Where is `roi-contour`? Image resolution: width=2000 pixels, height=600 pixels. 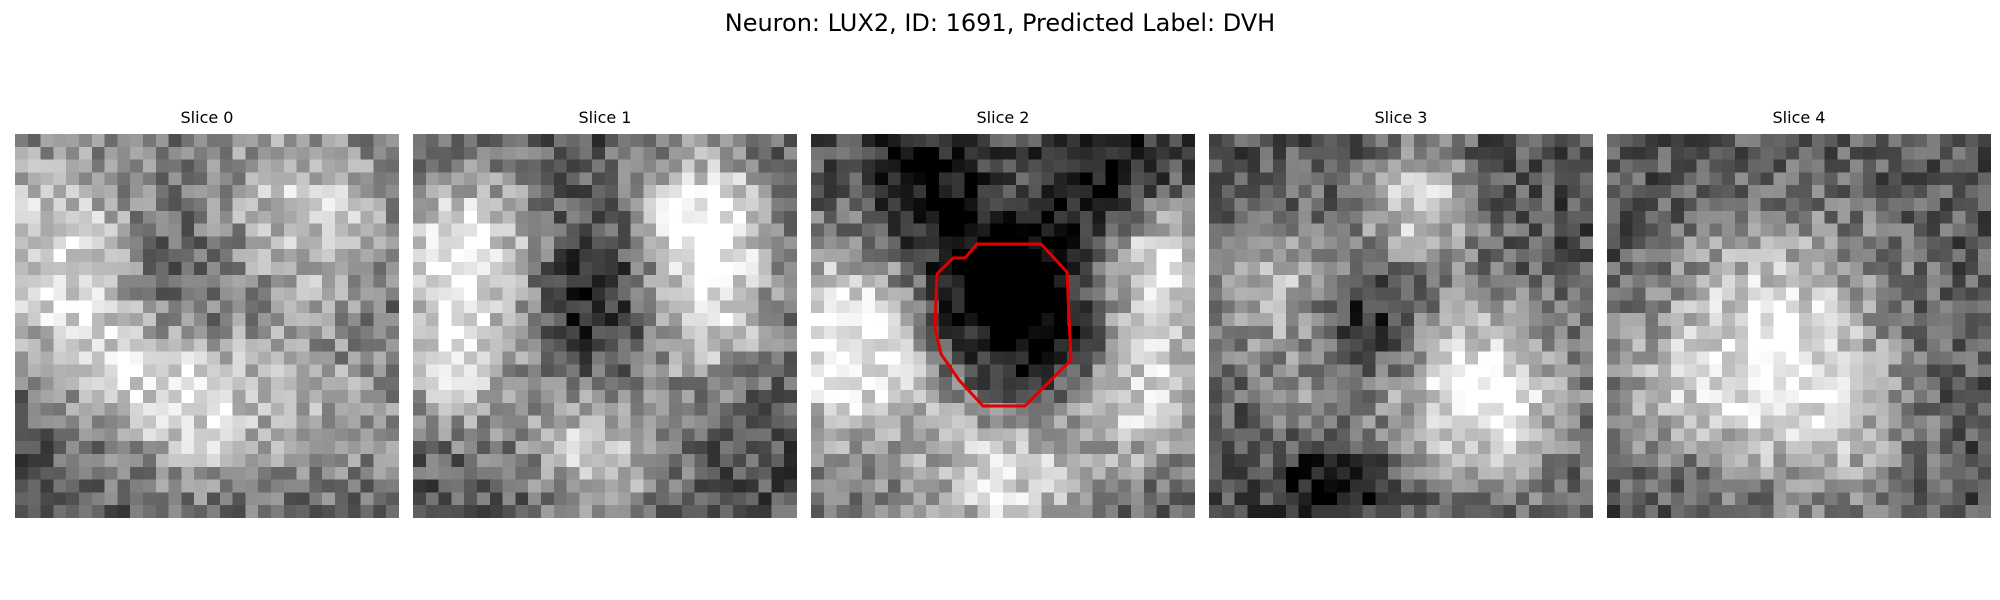 roi-contour is located at coordinates (1003, 325).